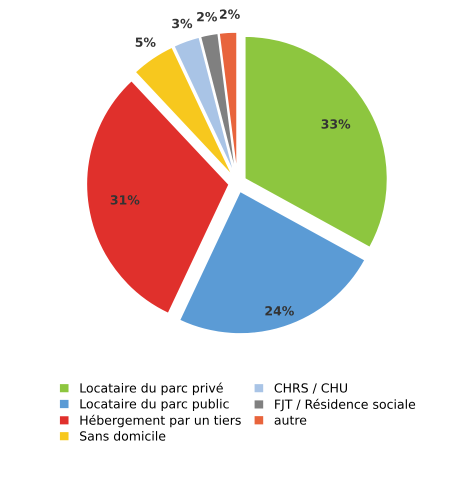 Image resolution: width=475 pixels, height=495 pixels. I want to click on legend-label: Sans domicile, so click(123, 436).